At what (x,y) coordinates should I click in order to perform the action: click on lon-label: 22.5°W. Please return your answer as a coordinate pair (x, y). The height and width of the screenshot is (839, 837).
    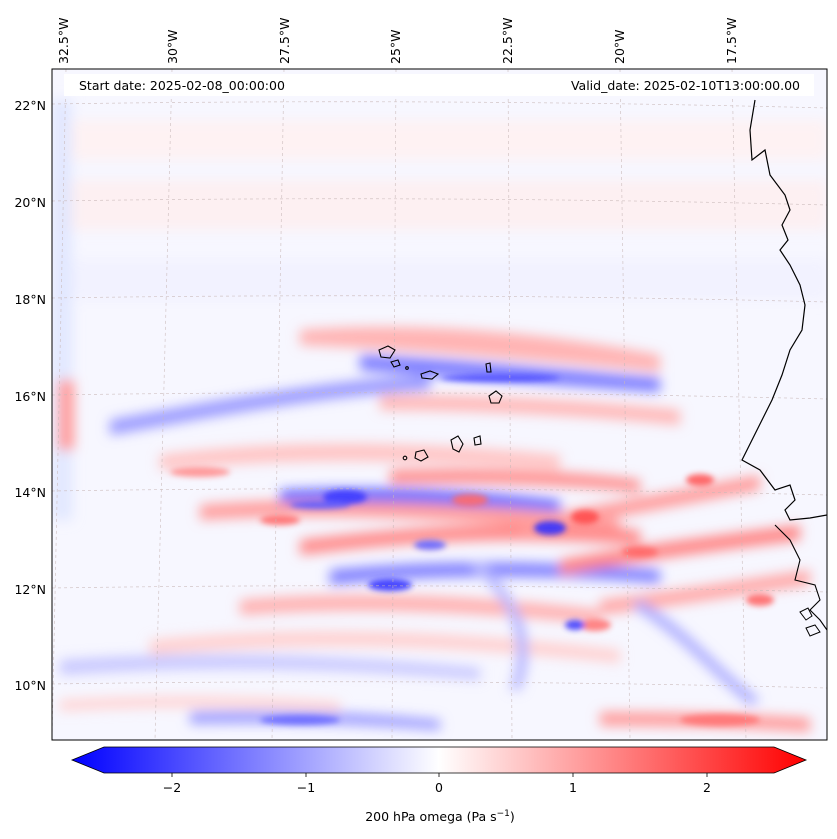
    Looking at the image, I should click on (507, 41).